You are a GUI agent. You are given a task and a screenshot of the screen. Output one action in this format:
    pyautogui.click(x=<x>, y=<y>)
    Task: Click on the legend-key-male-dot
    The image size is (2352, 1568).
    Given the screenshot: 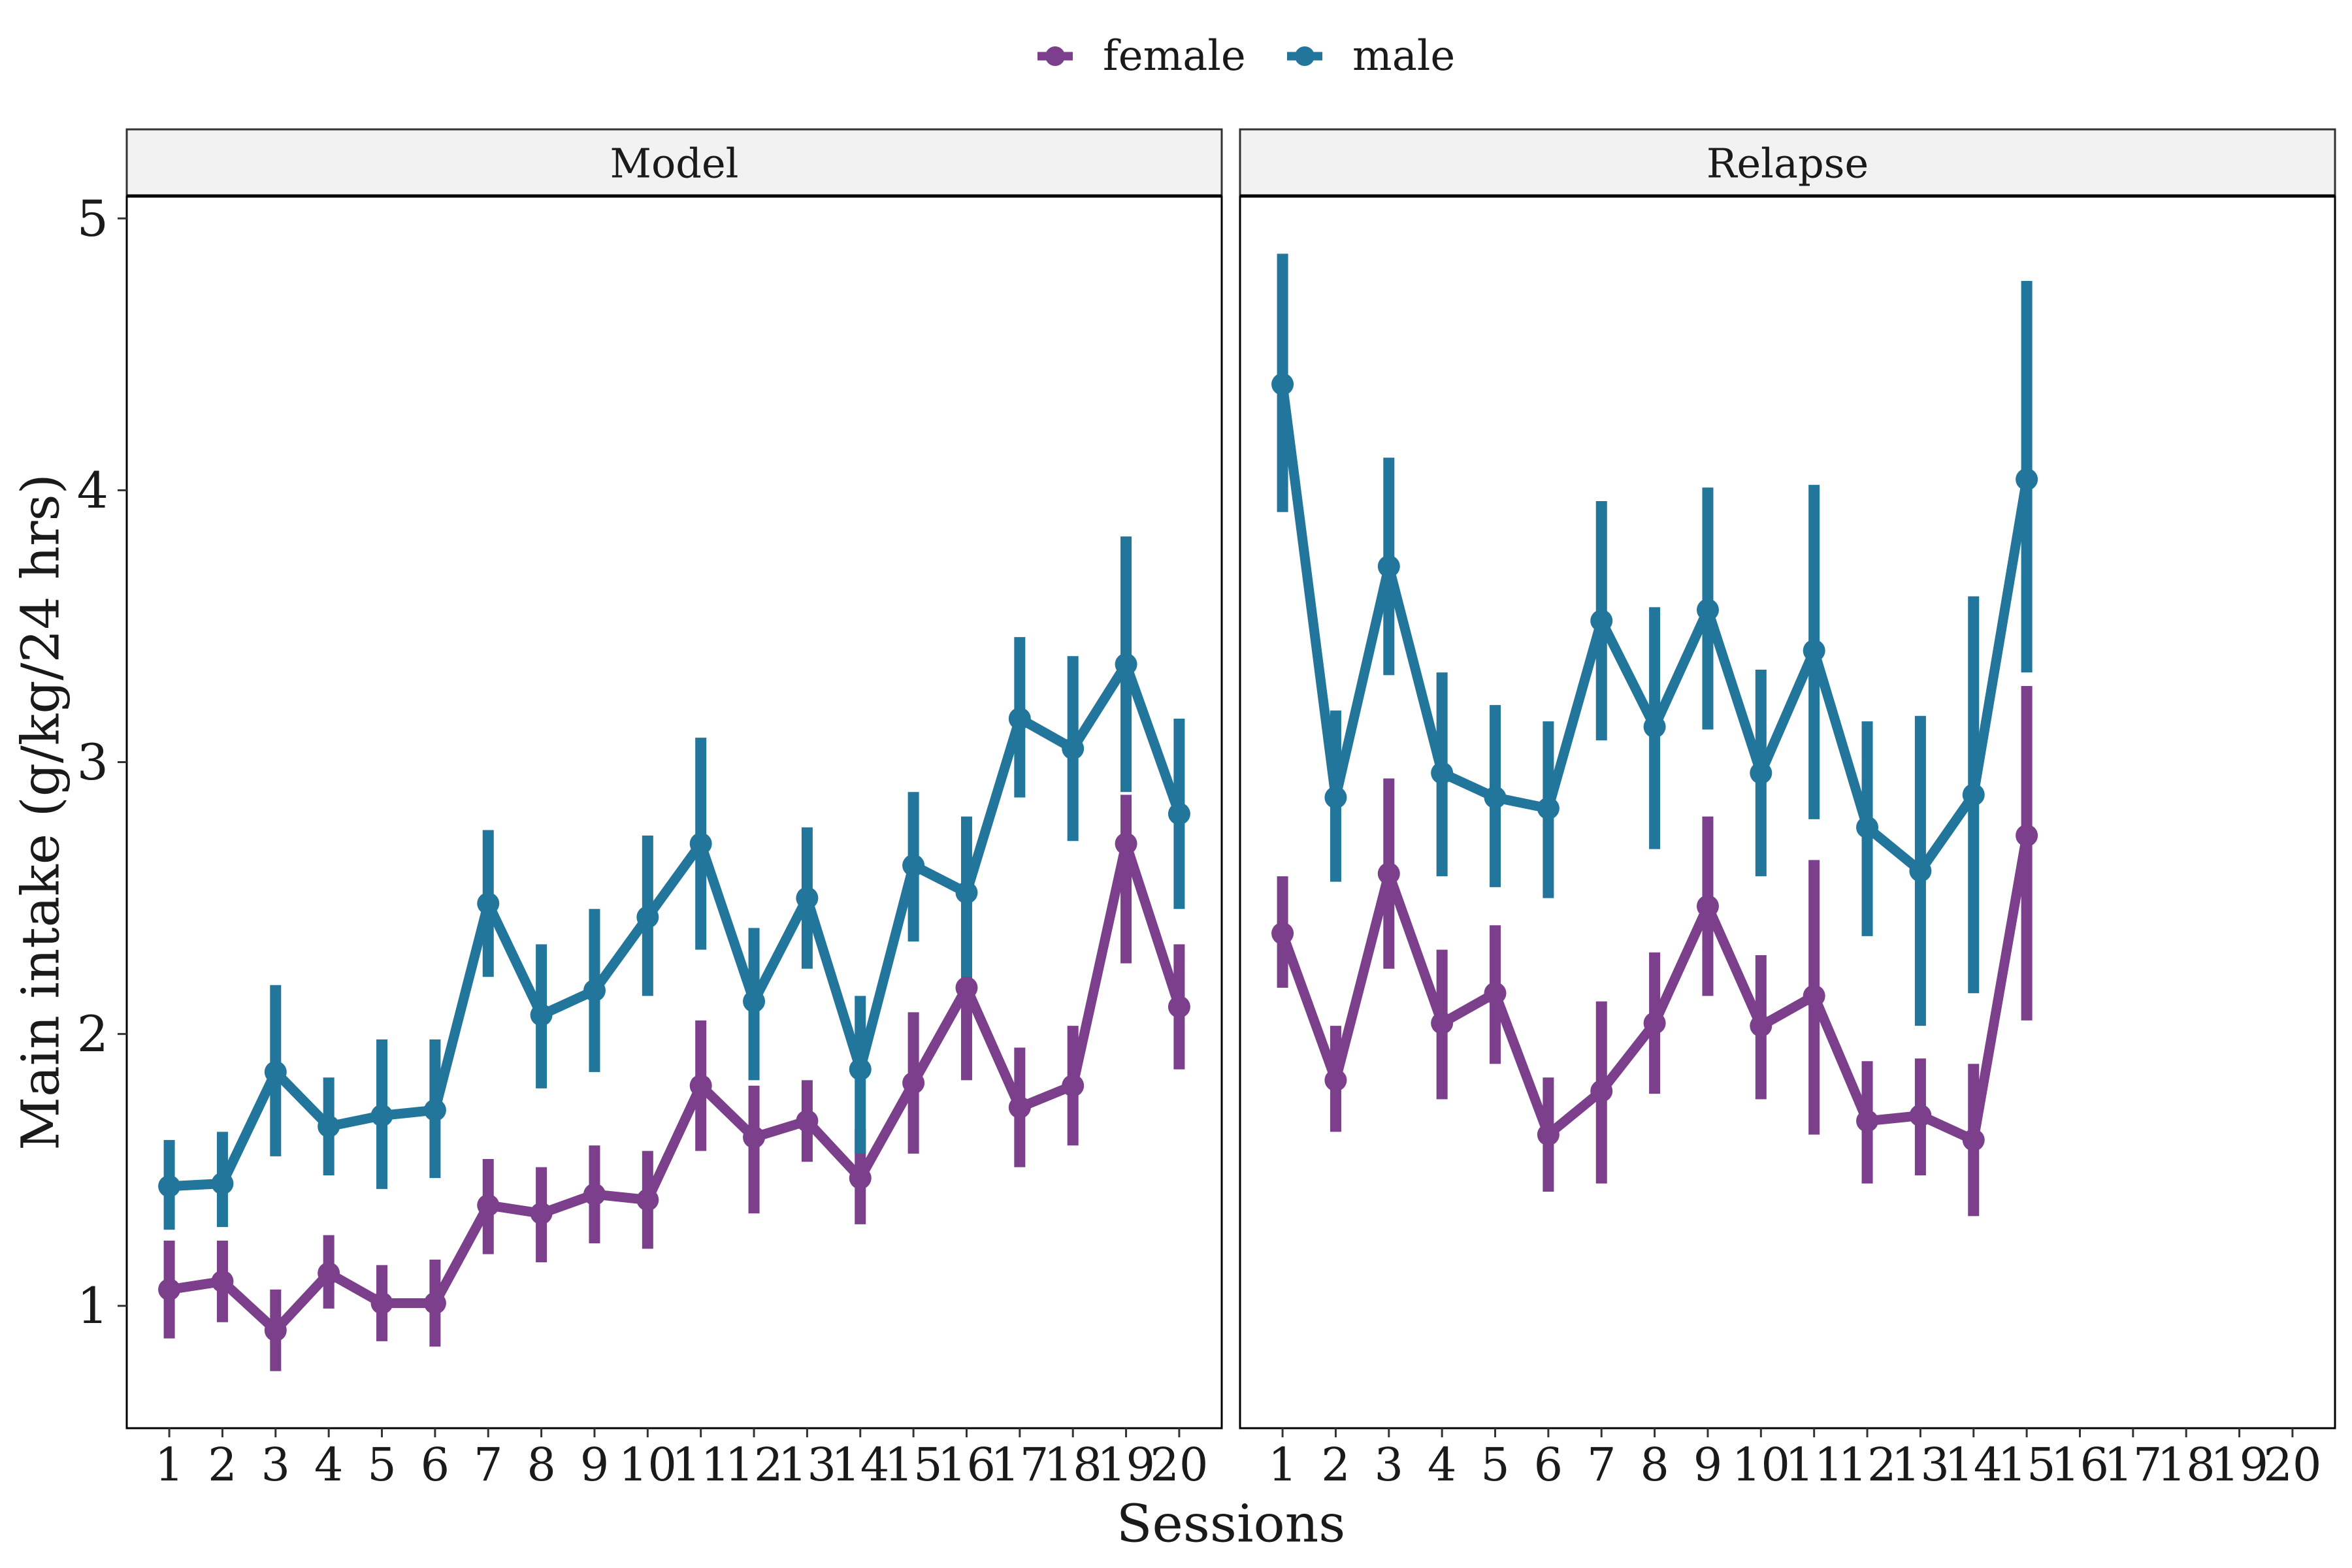 What is the action you would take?
    pyautogui.click(x=1305, y=56)
    